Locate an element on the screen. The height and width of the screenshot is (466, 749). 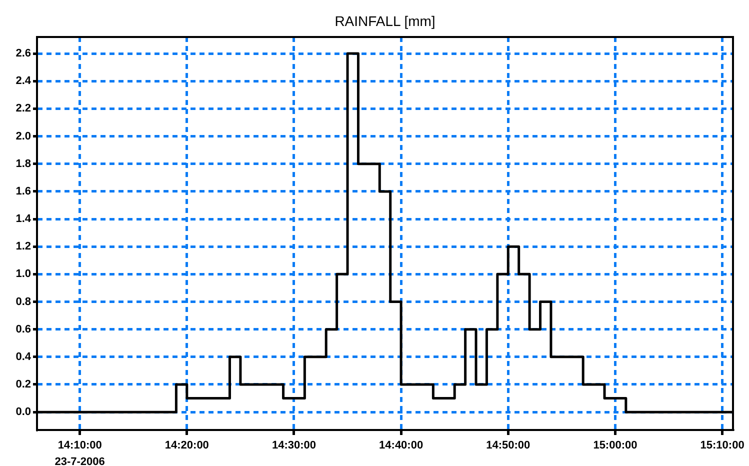
y-tick-label: 1.2 is located at coordinates (23, 246).